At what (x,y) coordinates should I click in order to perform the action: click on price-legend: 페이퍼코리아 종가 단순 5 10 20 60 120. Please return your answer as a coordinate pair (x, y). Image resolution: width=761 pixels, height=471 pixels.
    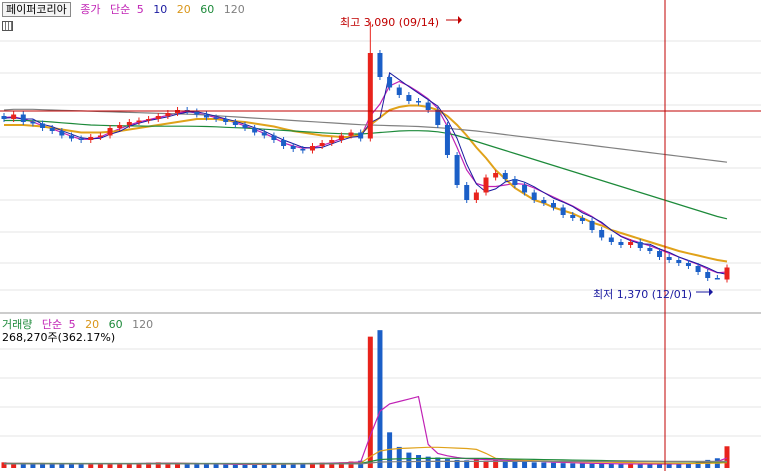
    Looking at the image, I should click on (126, 9).